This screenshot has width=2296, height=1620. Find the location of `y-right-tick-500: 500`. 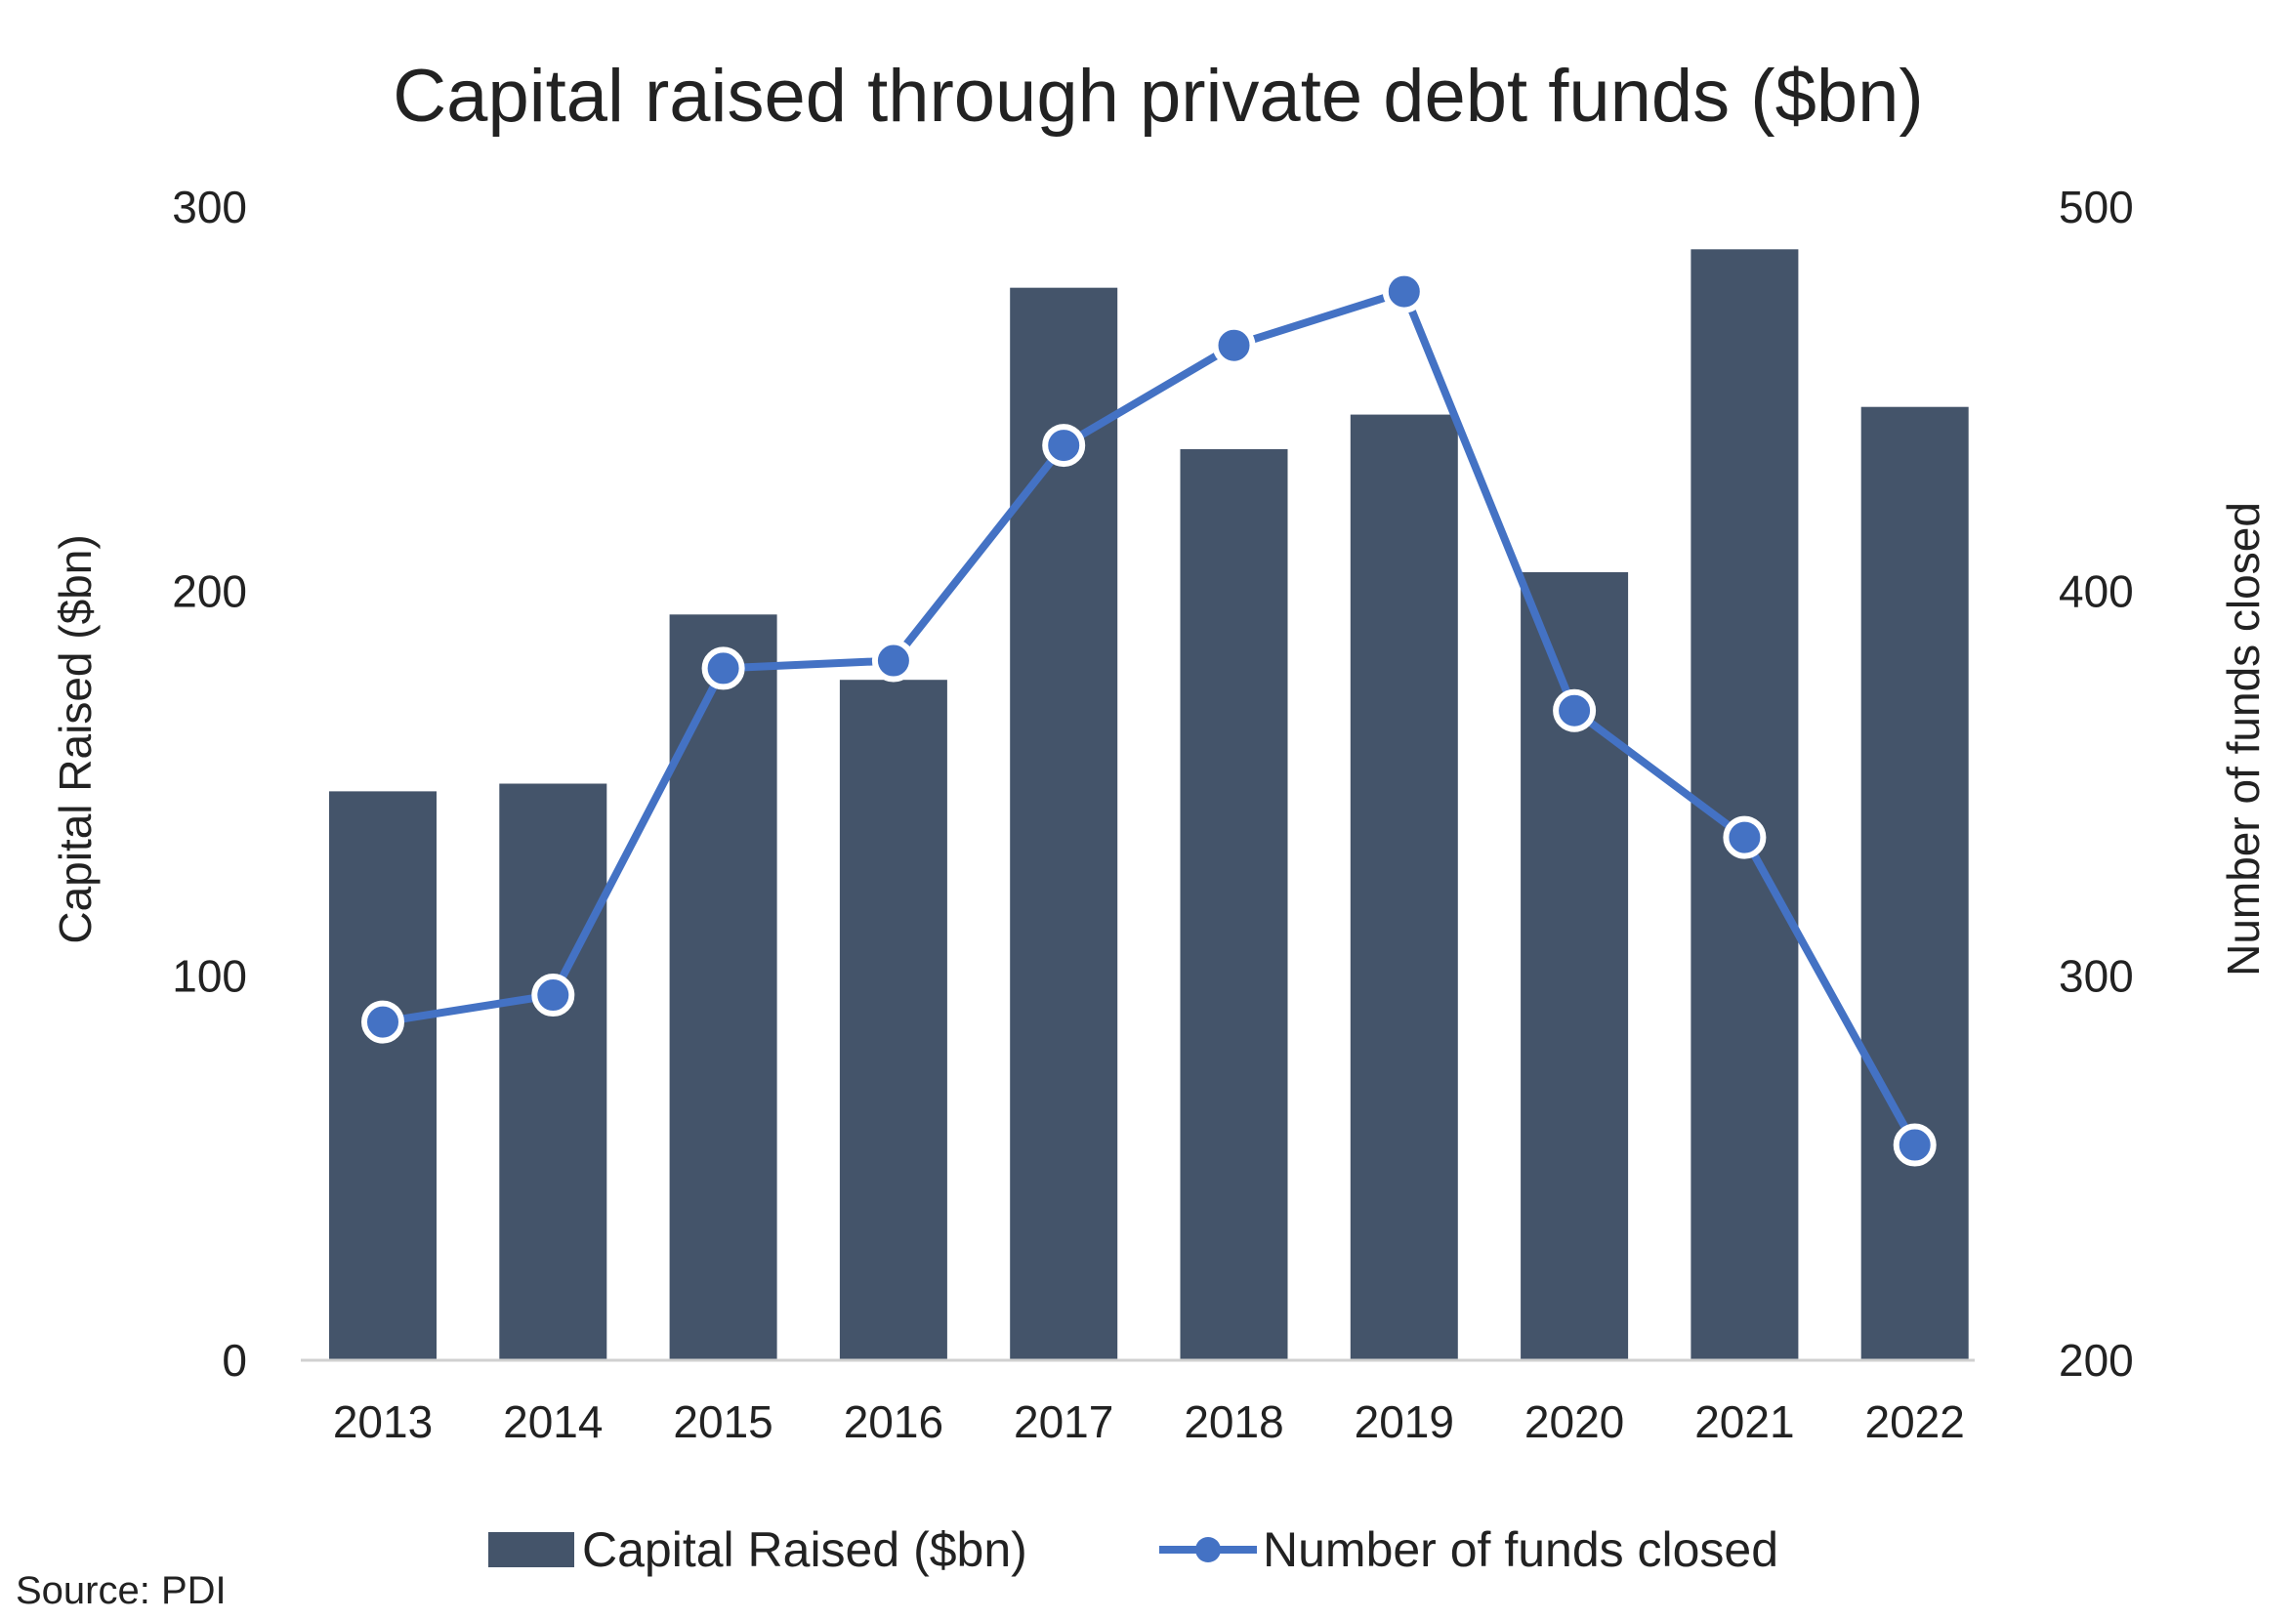

y-right-tick-500: 500 is located at coordinates (2096, 207).